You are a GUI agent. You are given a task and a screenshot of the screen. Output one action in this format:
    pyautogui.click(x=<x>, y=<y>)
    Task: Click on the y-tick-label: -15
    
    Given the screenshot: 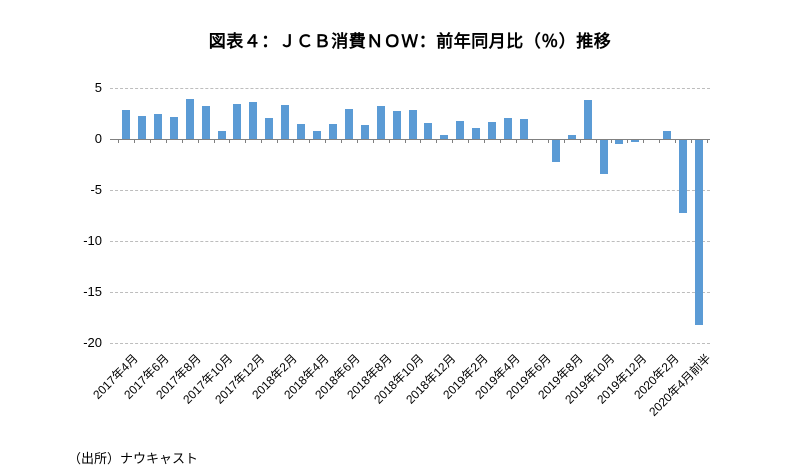 What is the action you would take?
    pyautogui.click(x=92, y=291)
    